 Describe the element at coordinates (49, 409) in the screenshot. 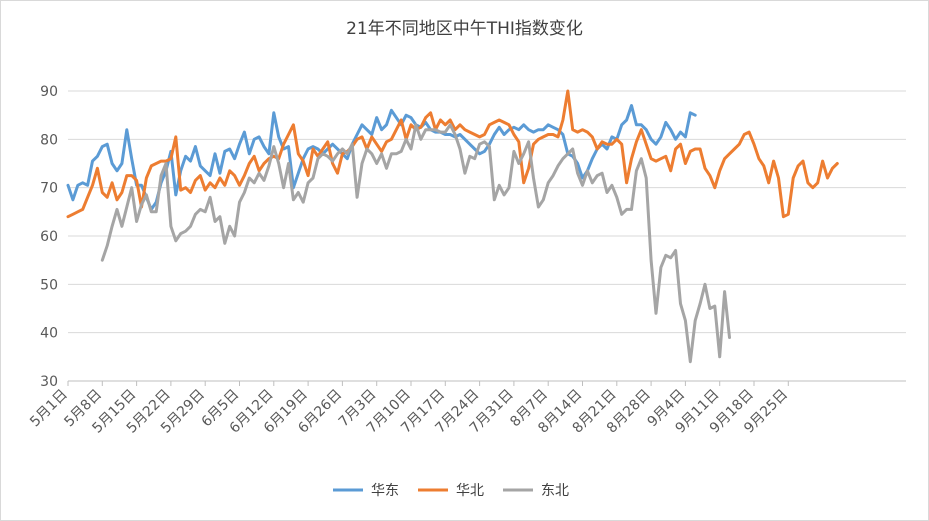

I see `x-tick-label: 5月1日` at that location.